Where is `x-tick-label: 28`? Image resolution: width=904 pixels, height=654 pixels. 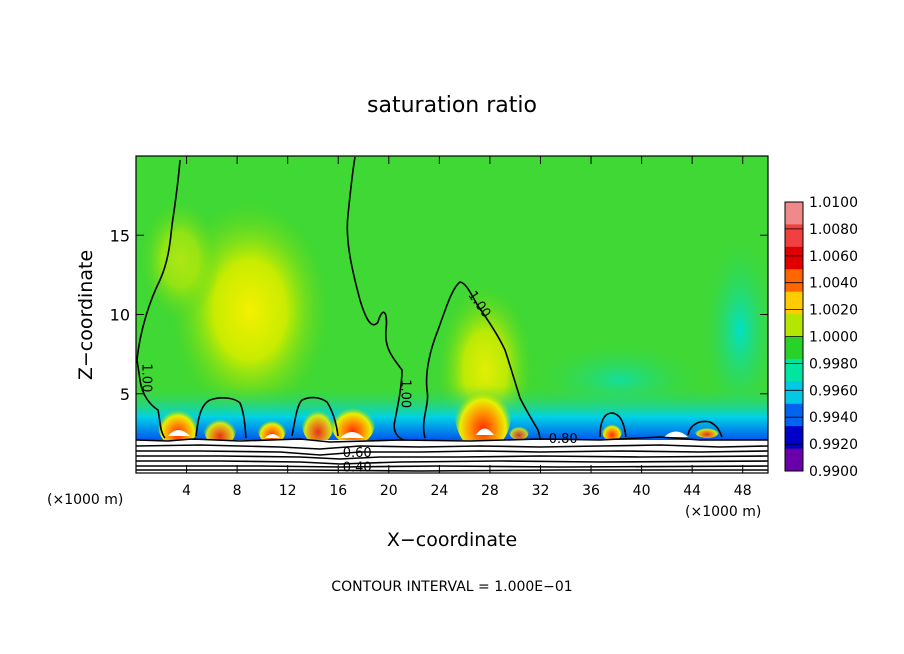 x-tick-label: 28 is located at coordinates (490, 491).